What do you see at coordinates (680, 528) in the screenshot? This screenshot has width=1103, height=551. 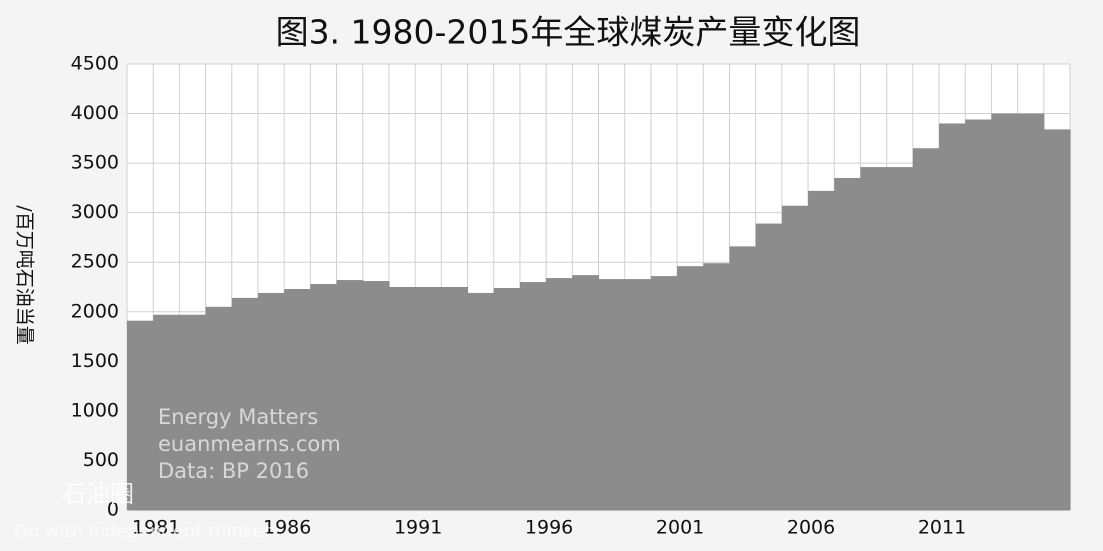 I see `x-tick-label: 2001` at bounding box center [680, 528].